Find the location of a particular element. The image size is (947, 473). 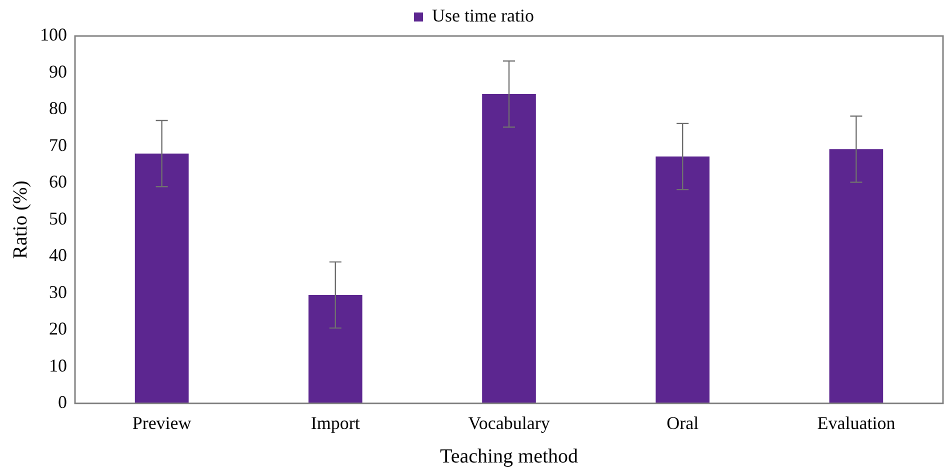

y-tick-label: 40 is located at coordinates (58, 255).